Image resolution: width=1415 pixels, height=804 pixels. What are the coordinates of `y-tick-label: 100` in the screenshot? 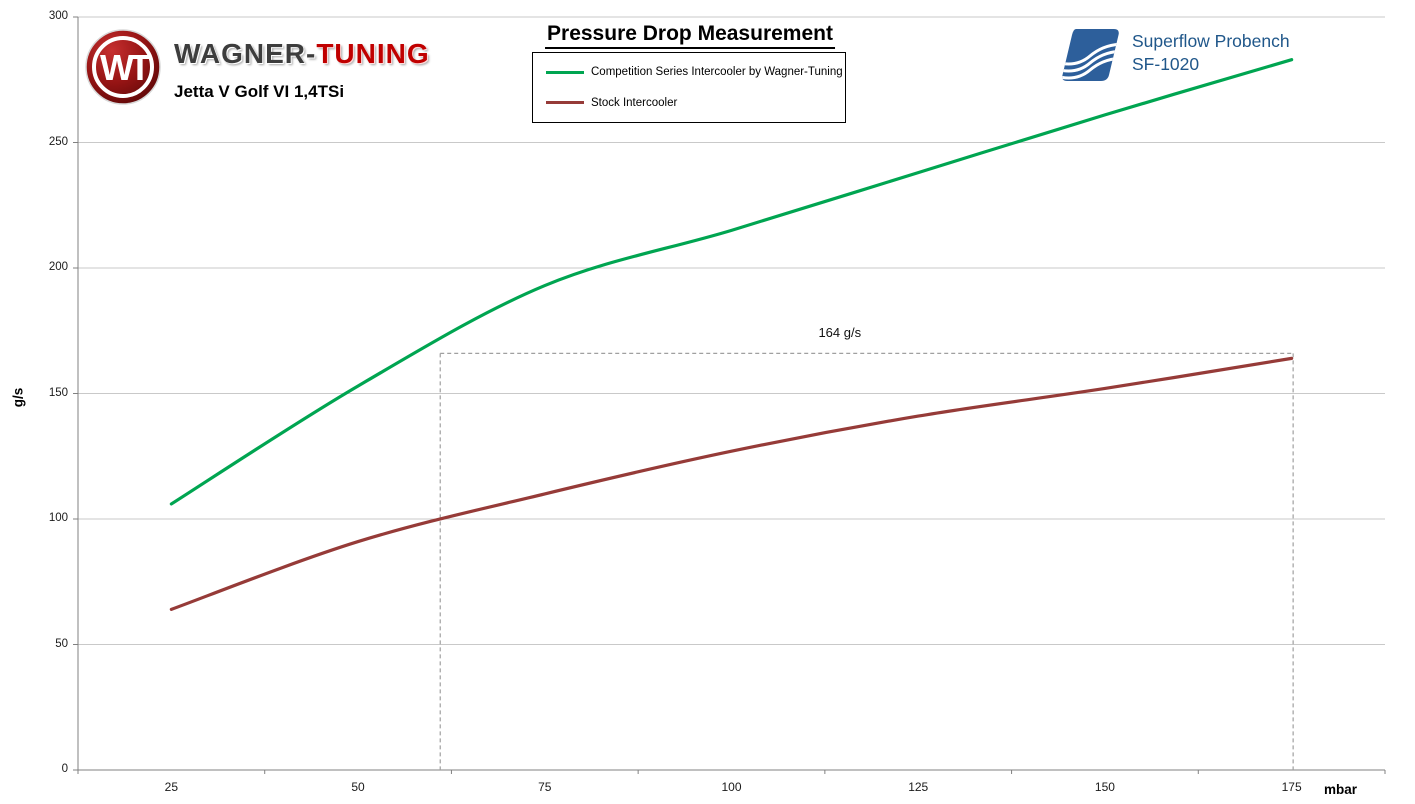 It's located at (58, 518).